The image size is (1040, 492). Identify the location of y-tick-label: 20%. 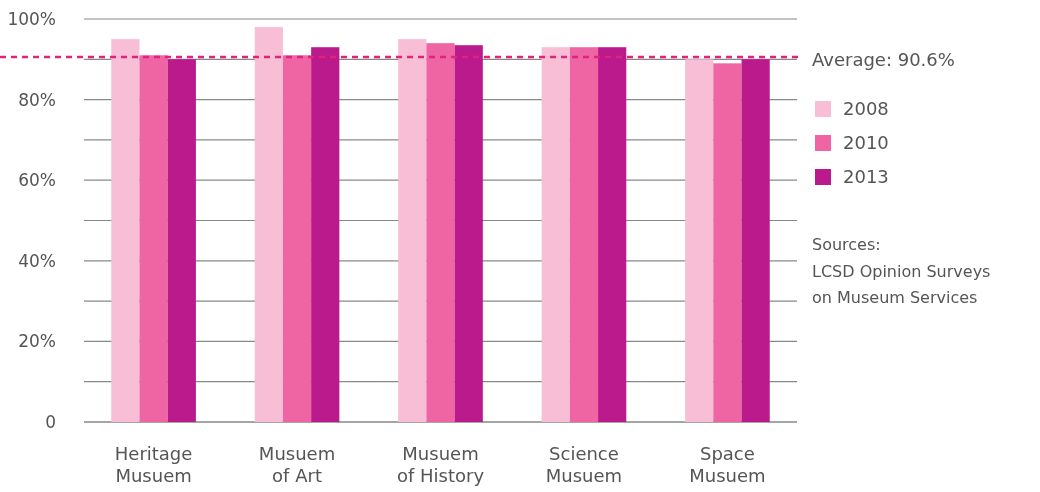
(37, 341).